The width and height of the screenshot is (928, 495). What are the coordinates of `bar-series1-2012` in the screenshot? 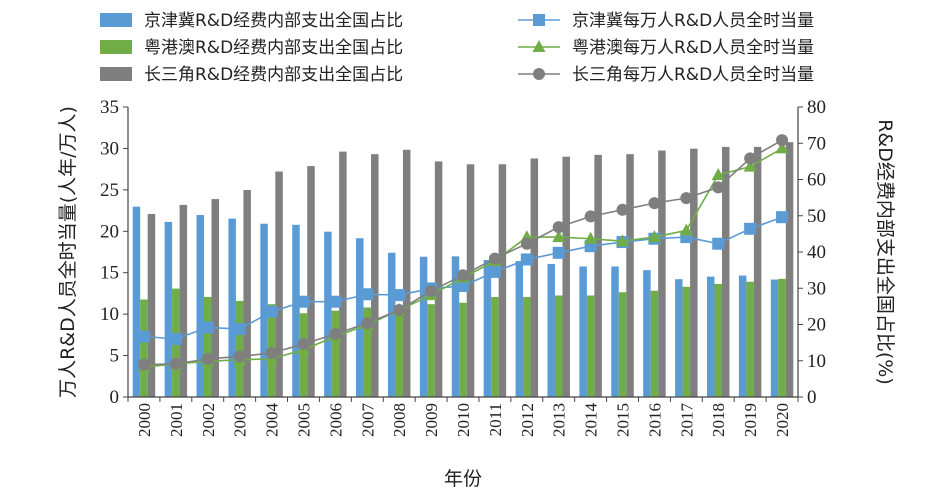 It's located at (519, 329).